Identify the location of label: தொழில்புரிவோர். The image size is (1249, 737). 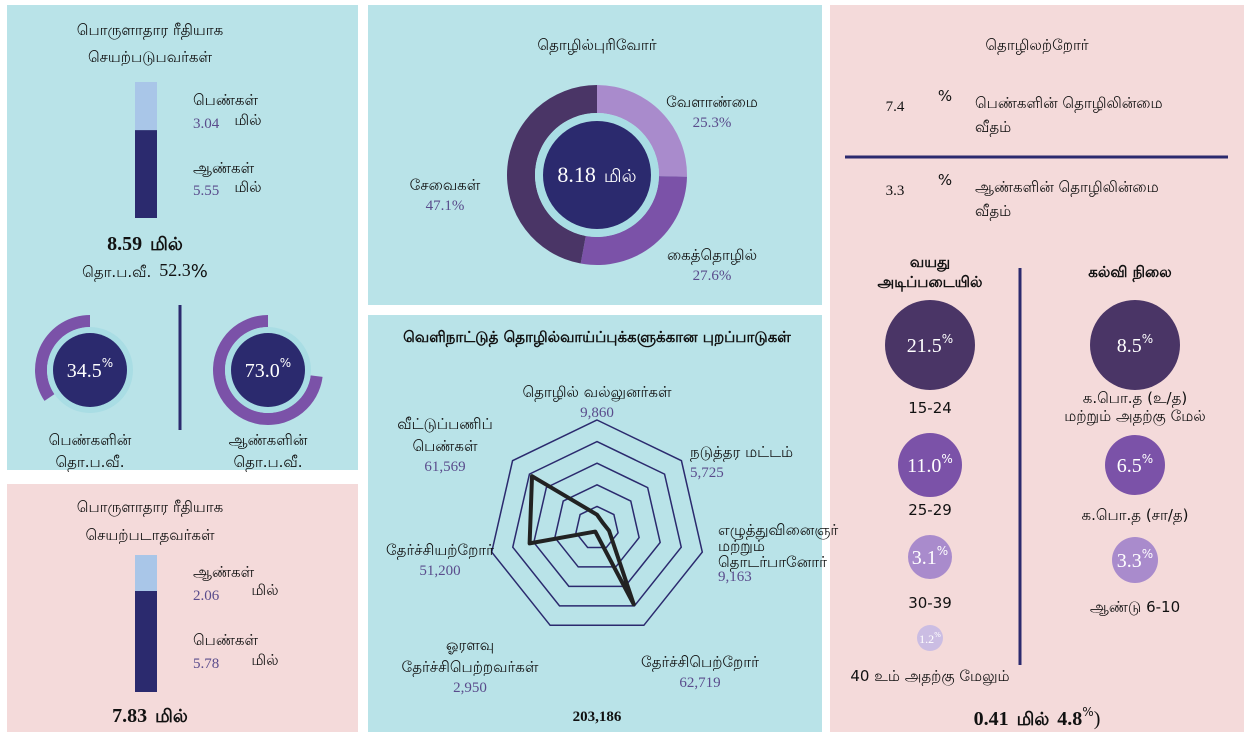
(596, 45).